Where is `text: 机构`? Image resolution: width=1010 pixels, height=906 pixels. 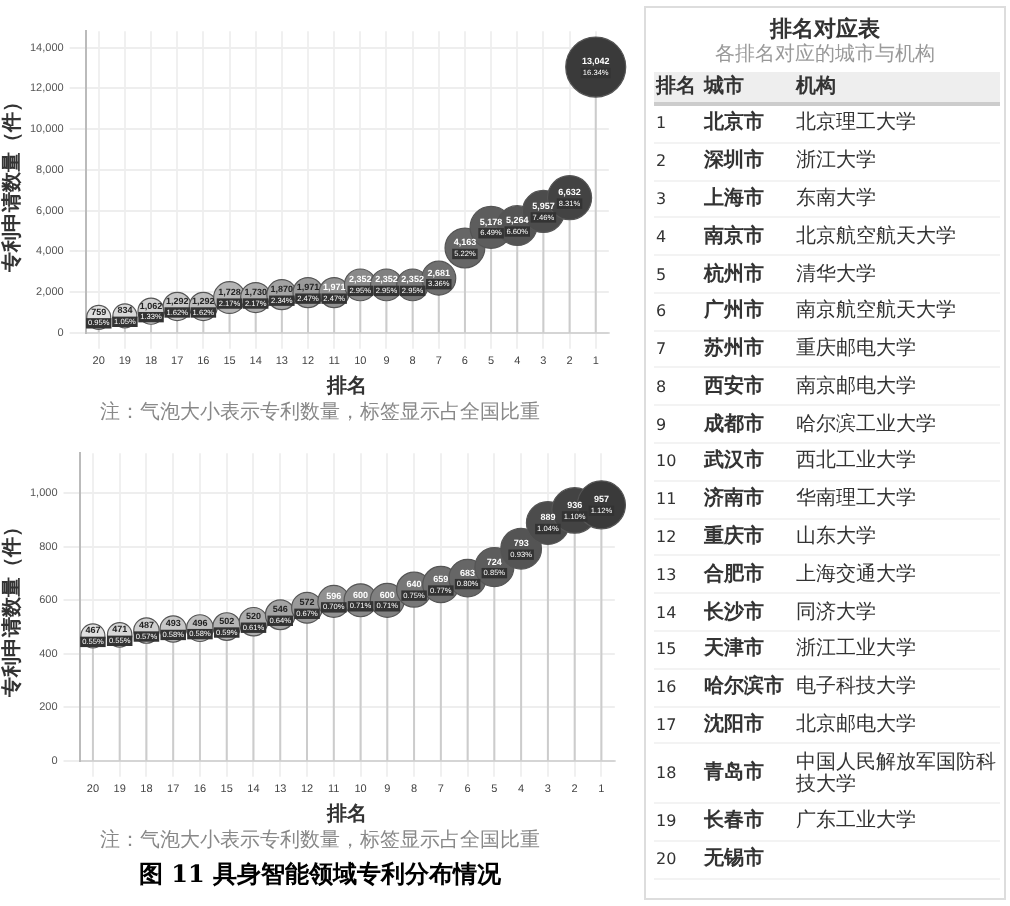 text: 机构 is located at coordinates (897, 88).